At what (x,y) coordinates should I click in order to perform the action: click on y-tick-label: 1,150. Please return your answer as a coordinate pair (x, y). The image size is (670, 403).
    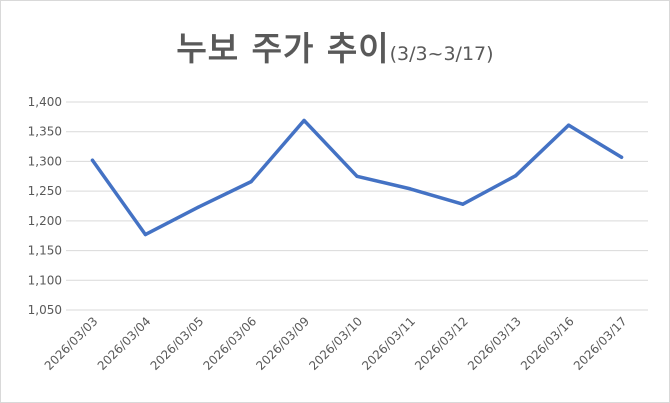
    Looking at the image, I should click on (45, 251).